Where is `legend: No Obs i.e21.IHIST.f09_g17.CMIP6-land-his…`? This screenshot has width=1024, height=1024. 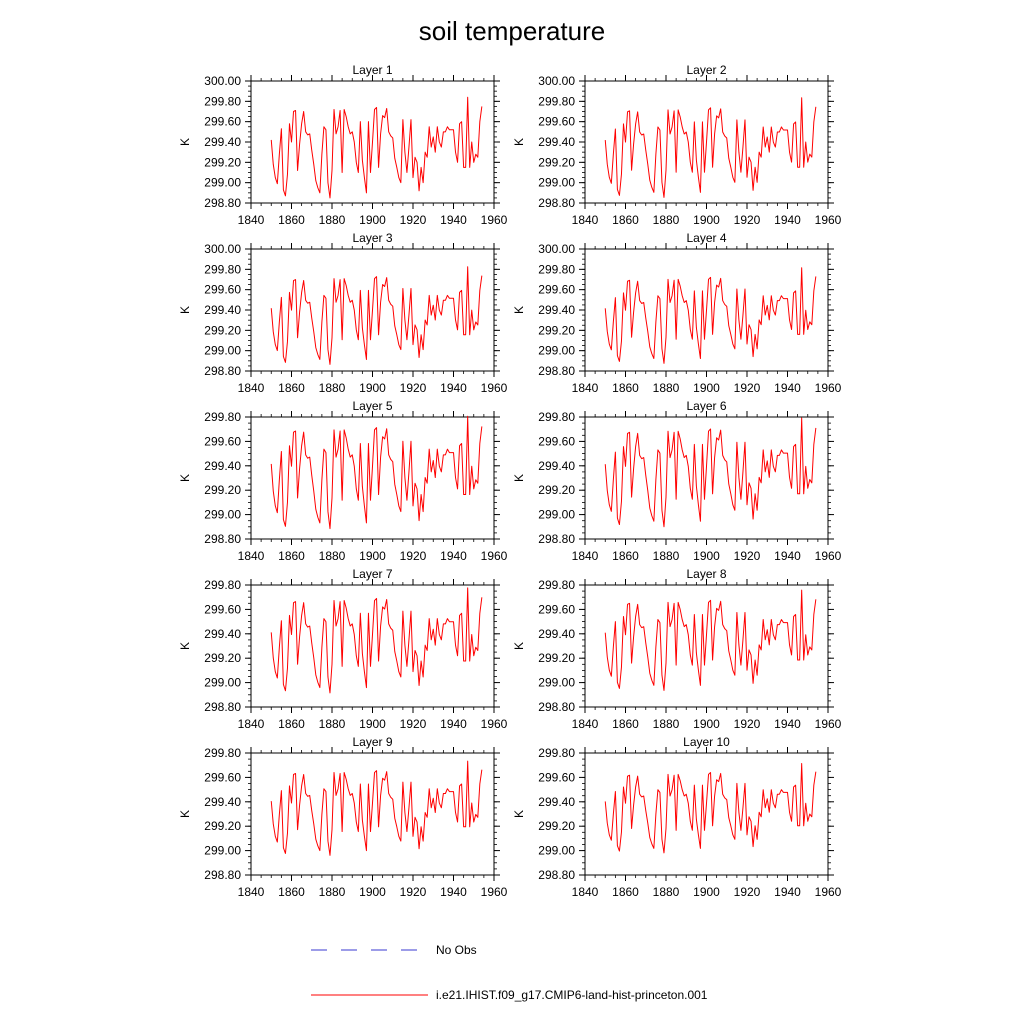 legend: No Obs i.e21.IHIST.f09_g17.CMIP6-land-his… is located at coordinates (509, 972).